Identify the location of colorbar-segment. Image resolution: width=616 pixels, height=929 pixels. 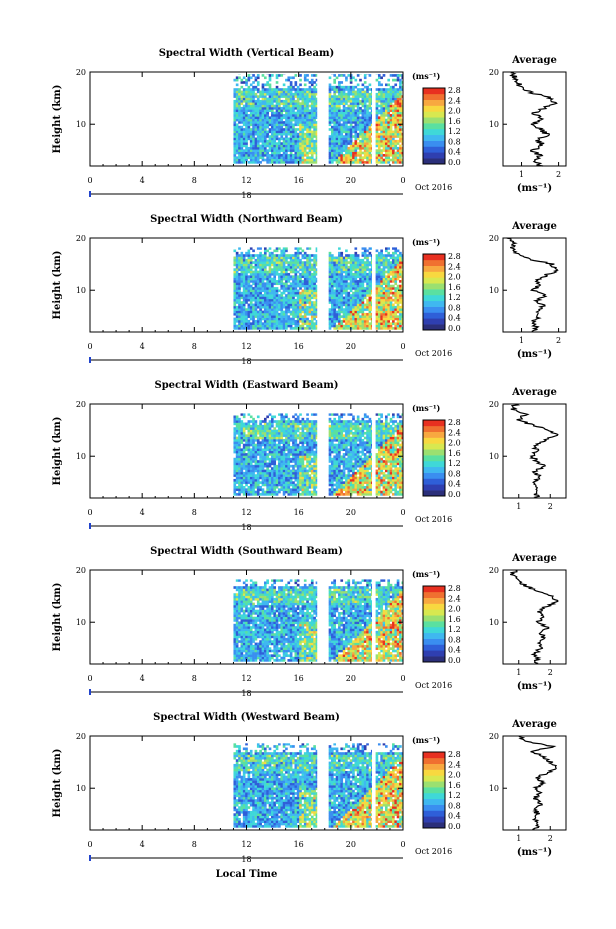
(434, 257).